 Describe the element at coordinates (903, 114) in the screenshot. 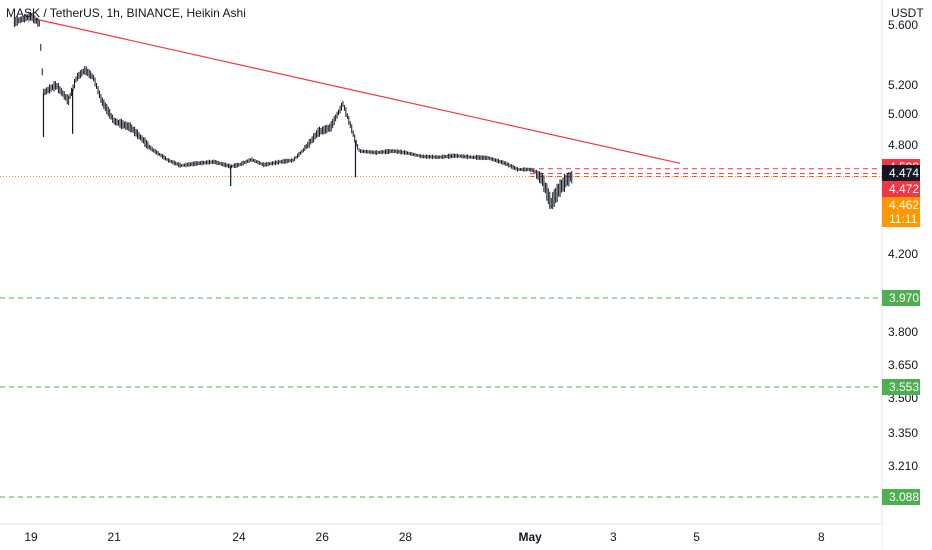

I see `price-tick-label: 5.000` at that location.